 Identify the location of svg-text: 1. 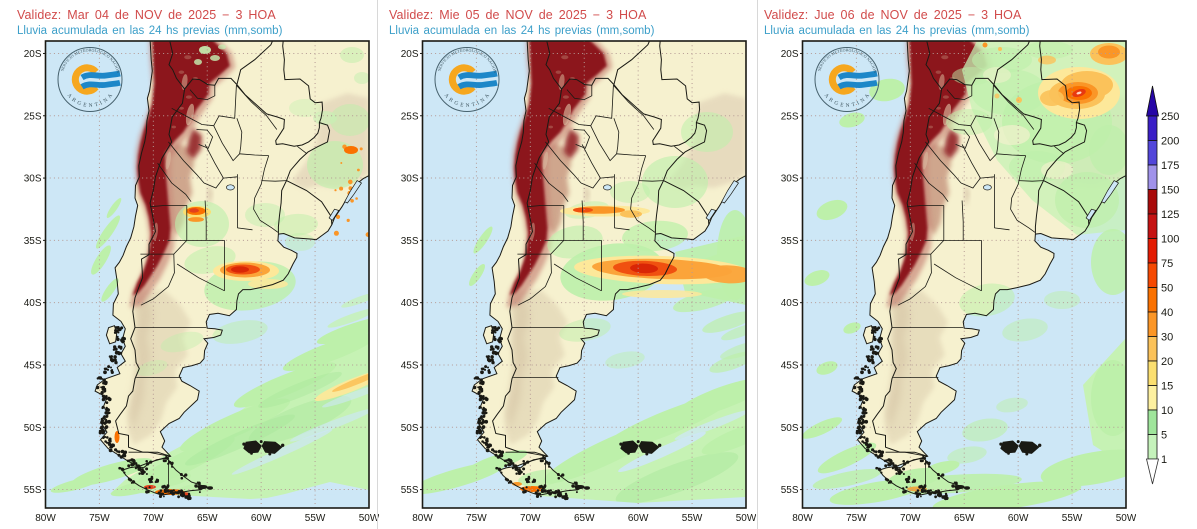
(1164, 460).